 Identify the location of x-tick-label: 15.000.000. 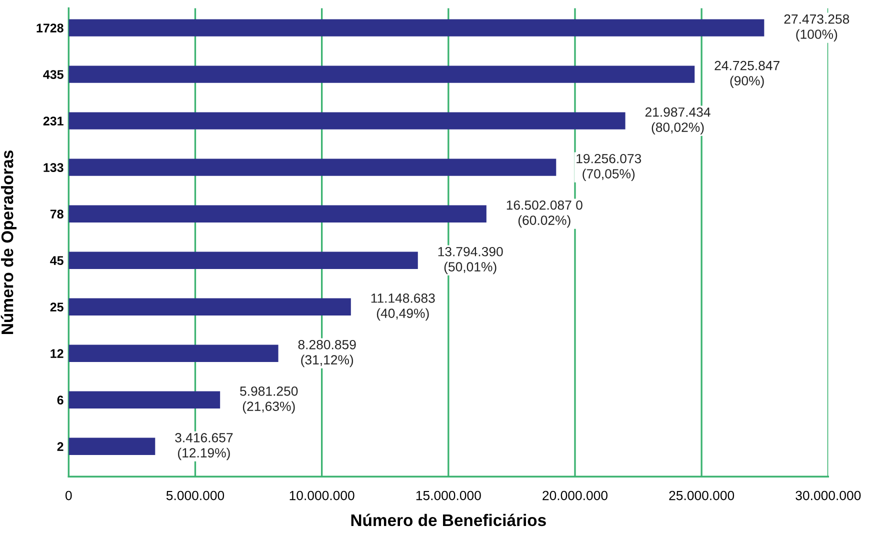
(448, 495).